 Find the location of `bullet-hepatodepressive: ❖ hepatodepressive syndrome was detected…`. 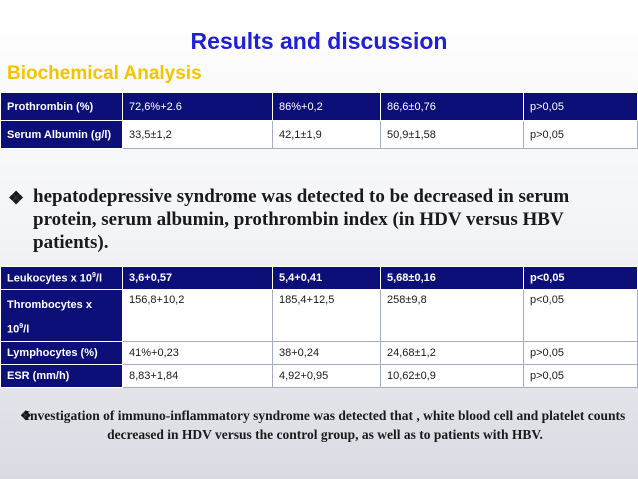

bullet-hepatodepressive: ❖ hepatodepressive syndrome was detected… is located at coordinates (308, 219).